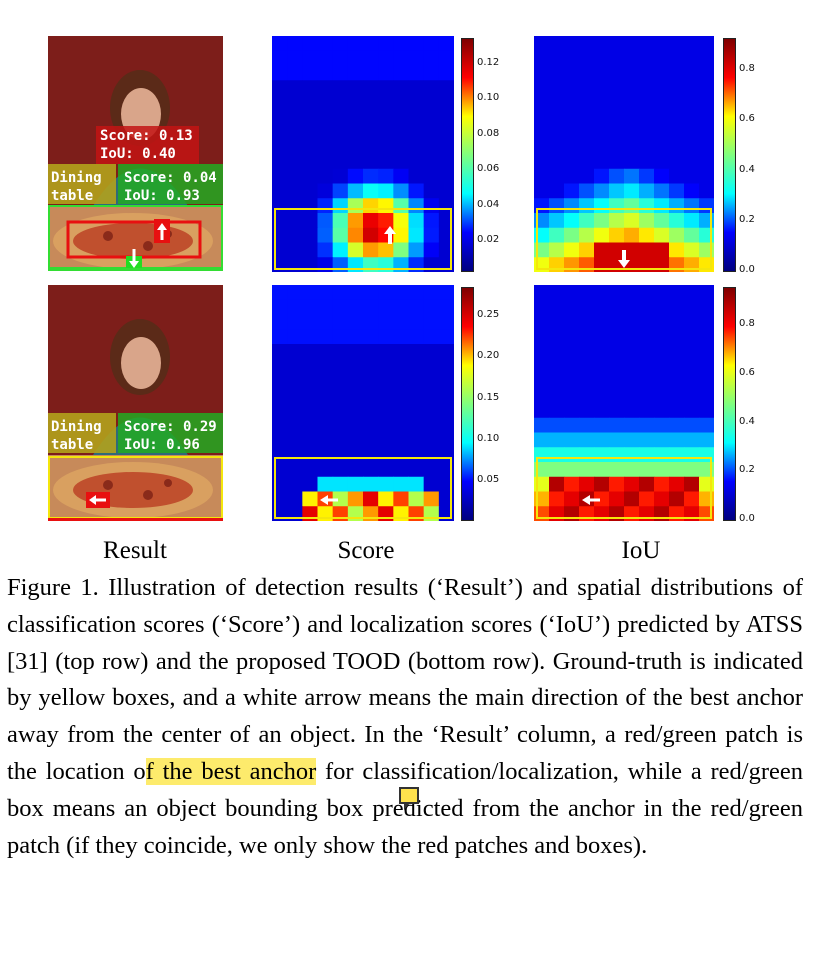 Image resolution: width=823 pixels, height=958 pixels. What do you see at coordinates (135, 153) in the screenshot?
I see `result-photo-top` at bounding box center [135, 153].